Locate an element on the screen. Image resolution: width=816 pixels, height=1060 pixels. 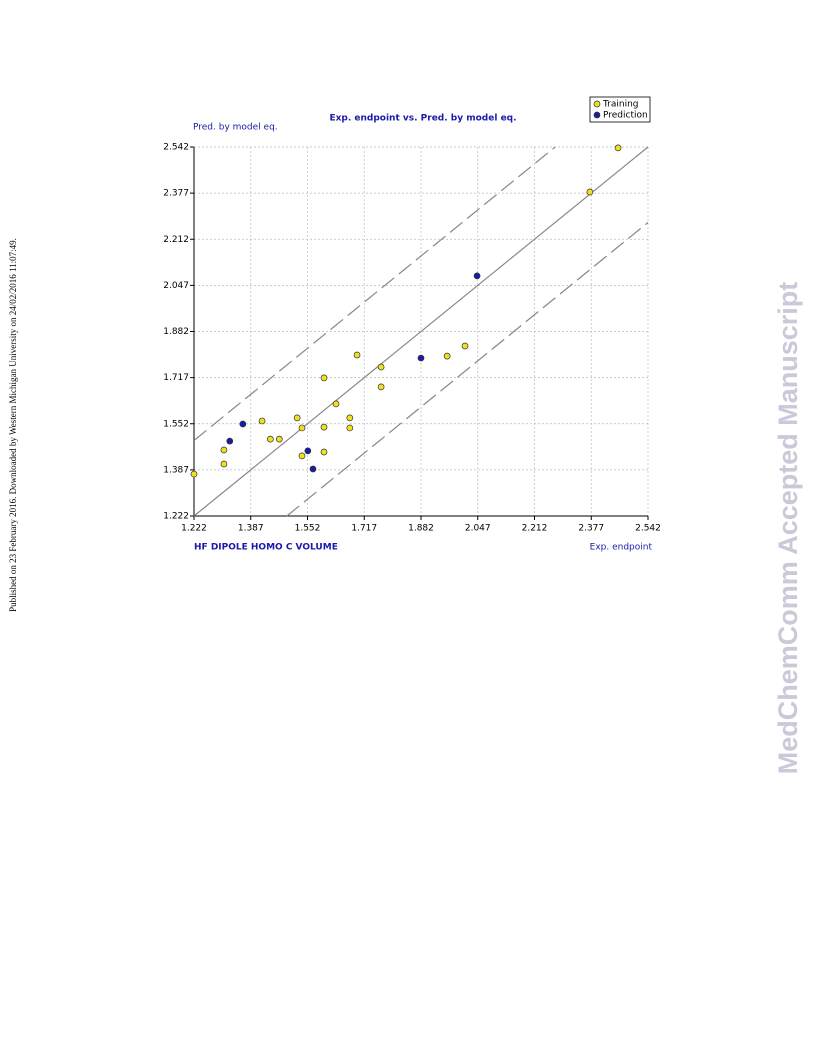
x-tick-label: 2.212 is located at coordinates (535, 529).